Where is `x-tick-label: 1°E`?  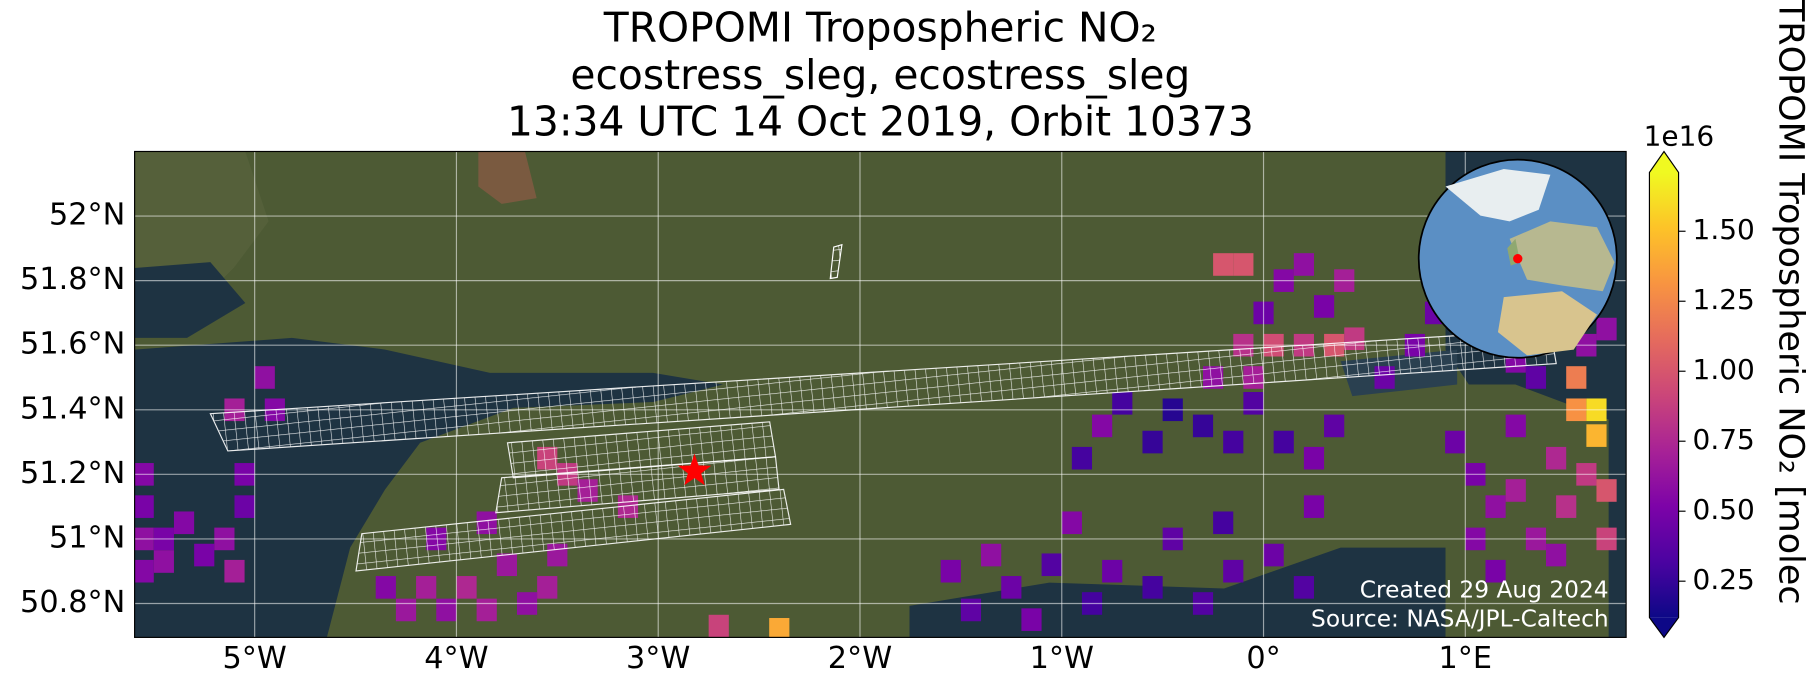 x-tick-label: 1°E is located at coordinates (1466, 658).